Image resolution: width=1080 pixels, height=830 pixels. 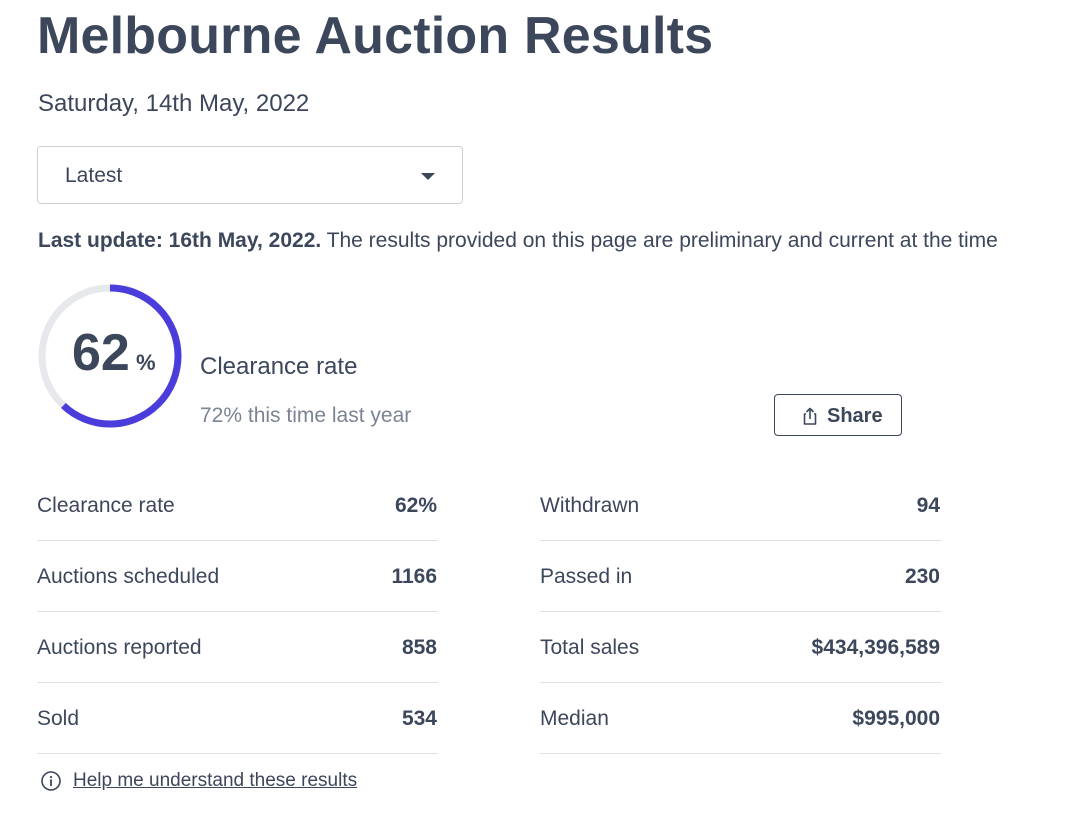 I want to click on info-icon, so click(x=51, y=781).